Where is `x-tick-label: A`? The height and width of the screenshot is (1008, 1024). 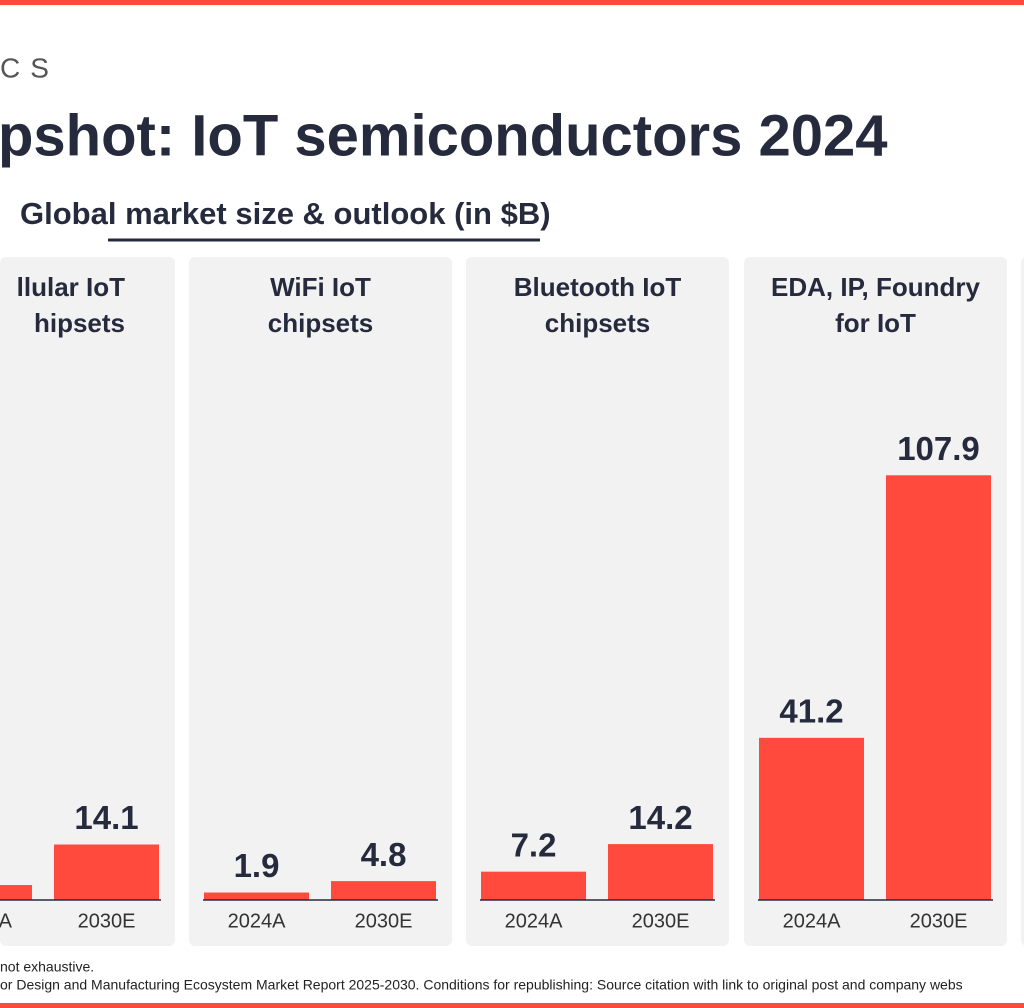
x-tick-label: A is located at coordinates (6, 921).